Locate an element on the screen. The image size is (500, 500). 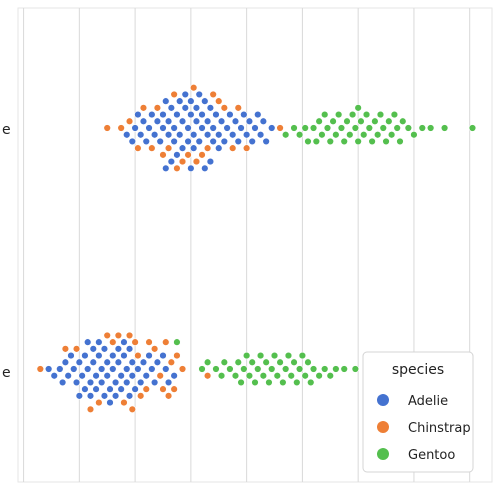
legend-marker-gentoo is located at coordinates (383, 454).